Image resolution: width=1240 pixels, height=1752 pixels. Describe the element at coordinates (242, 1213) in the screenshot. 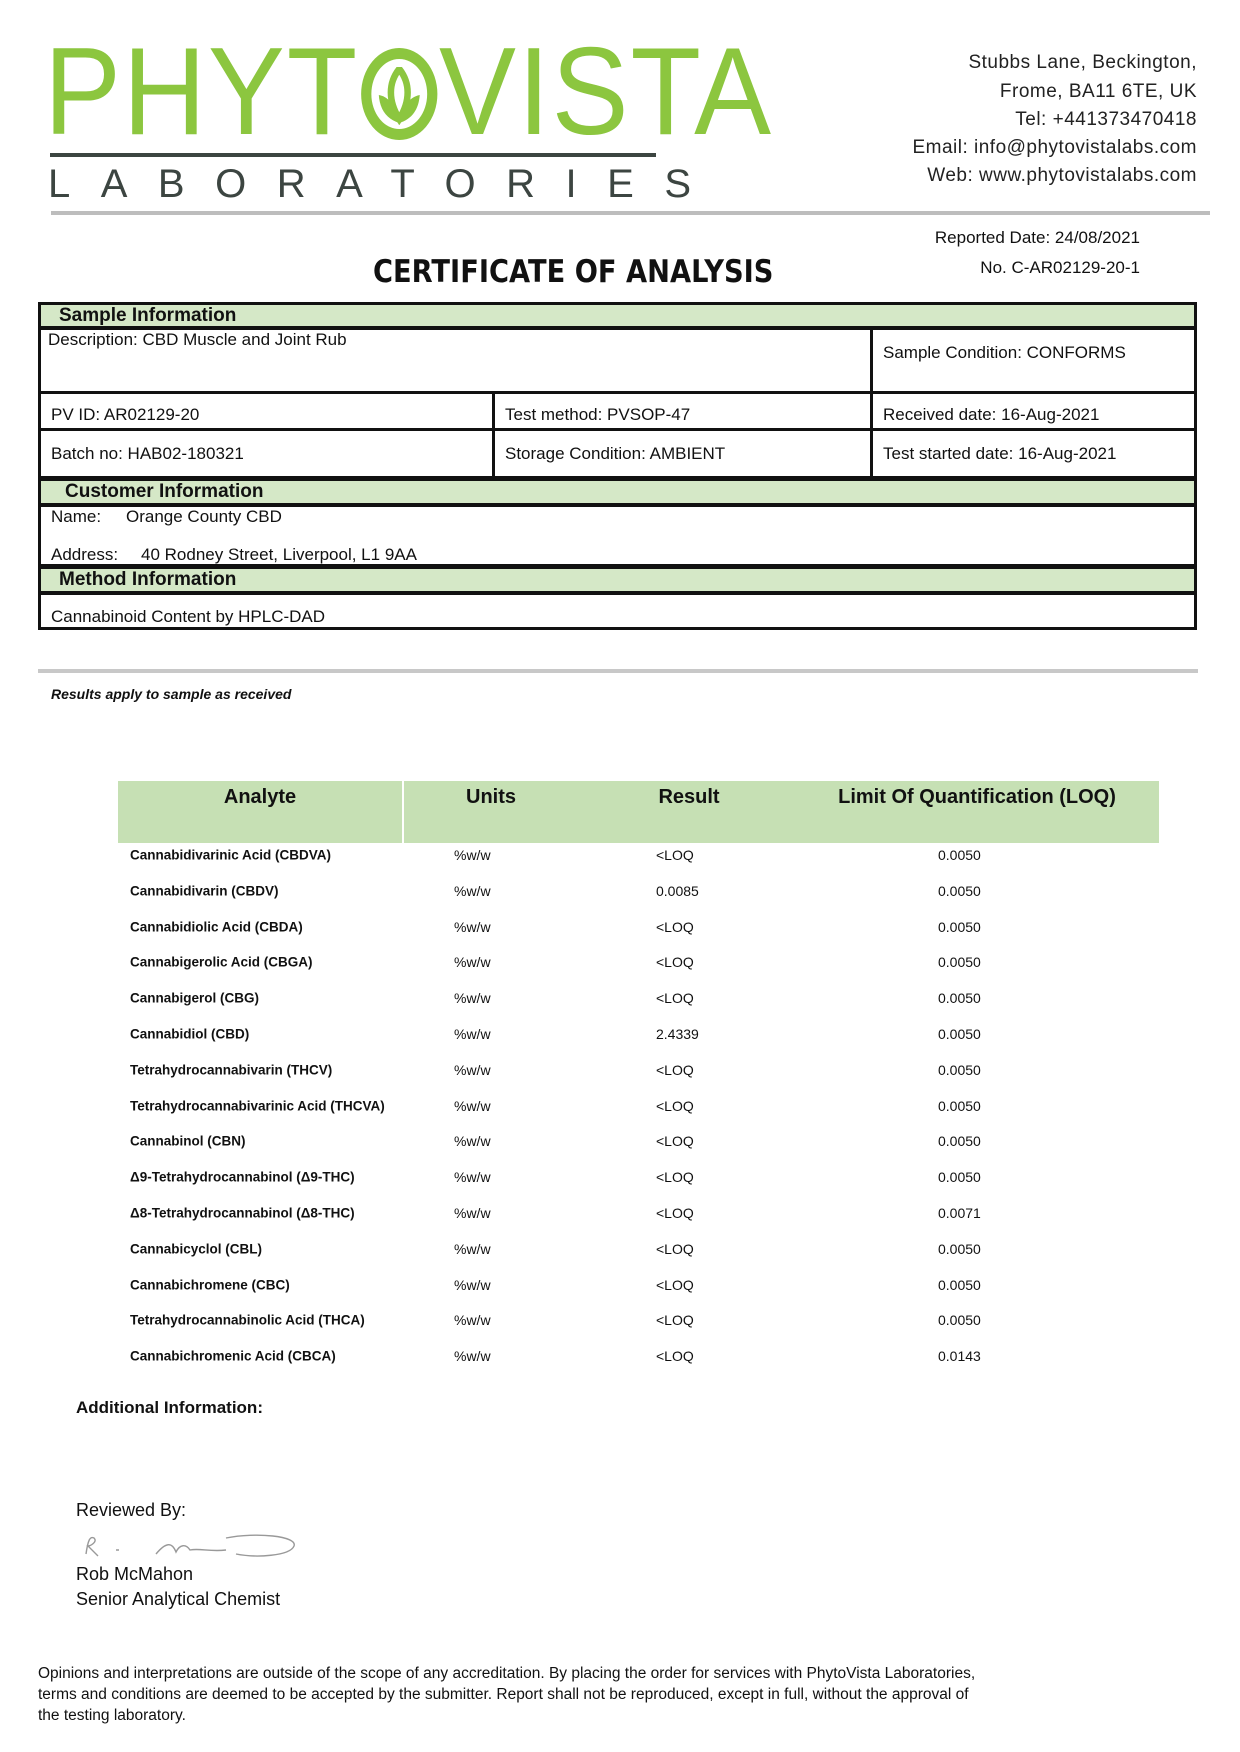

I see `cell-analyte: Δ8-Tetrahydrocannabinol (Δ8-THC)` at that location.